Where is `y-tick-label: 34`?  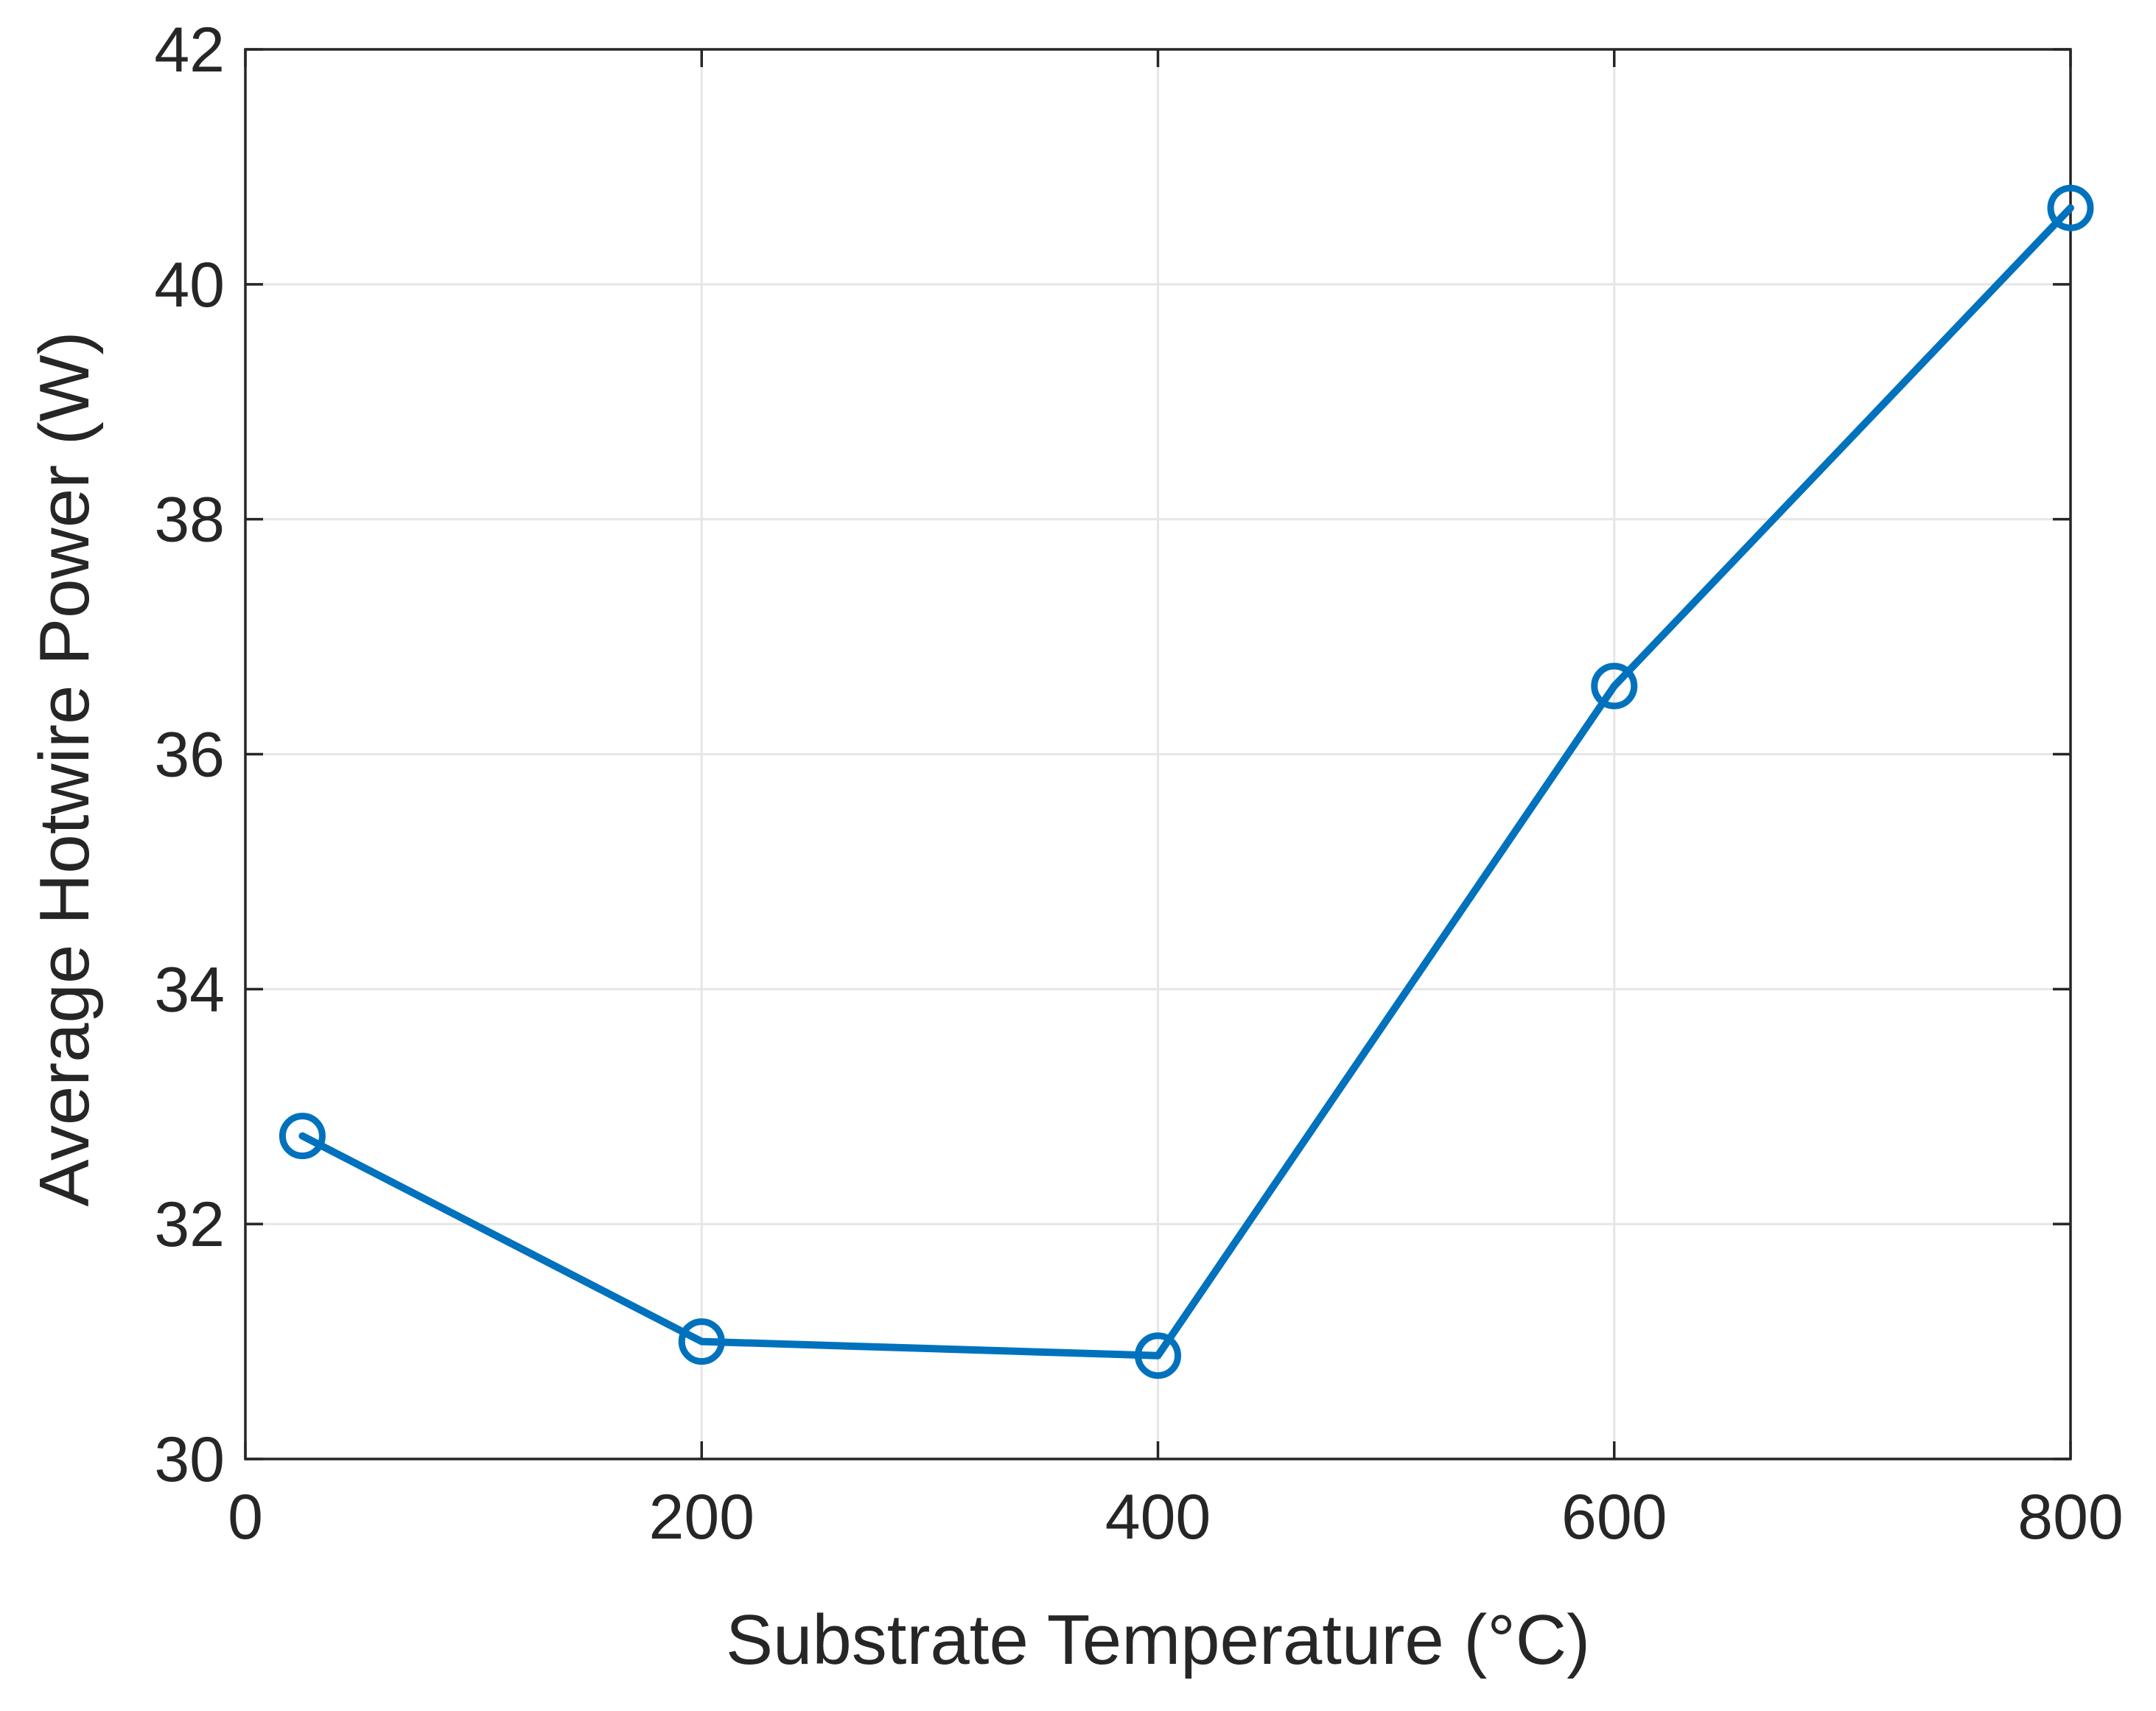 y-tick-label: 34 is located at coordinates (189, 989).